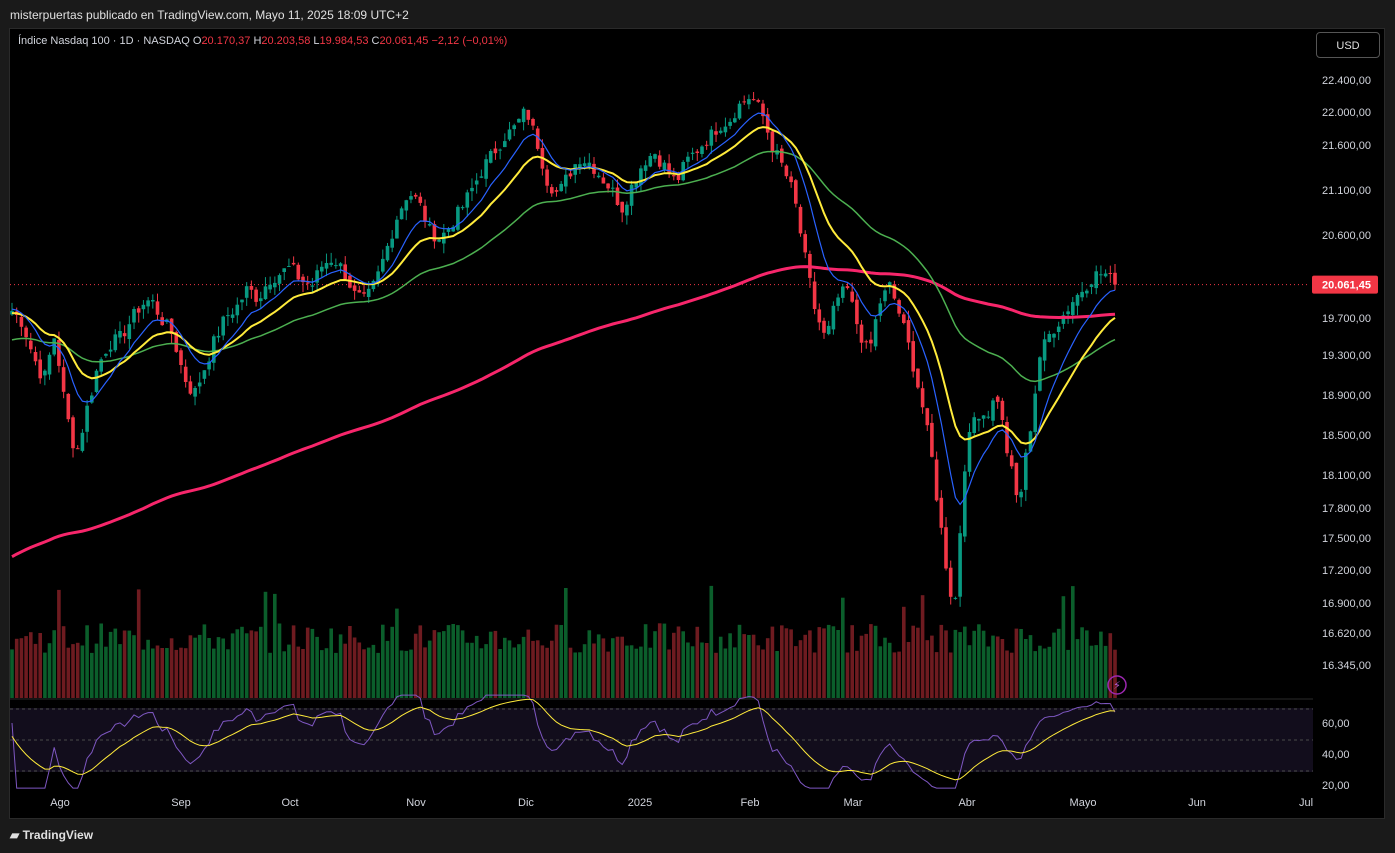 Image resolution: width=1395 pixels, height=853 pixels. What do you see at coordinates (1346, 286) in the screenshot?
I see `last-price-label: 20.061,45` at bounding box center [1346, 286].